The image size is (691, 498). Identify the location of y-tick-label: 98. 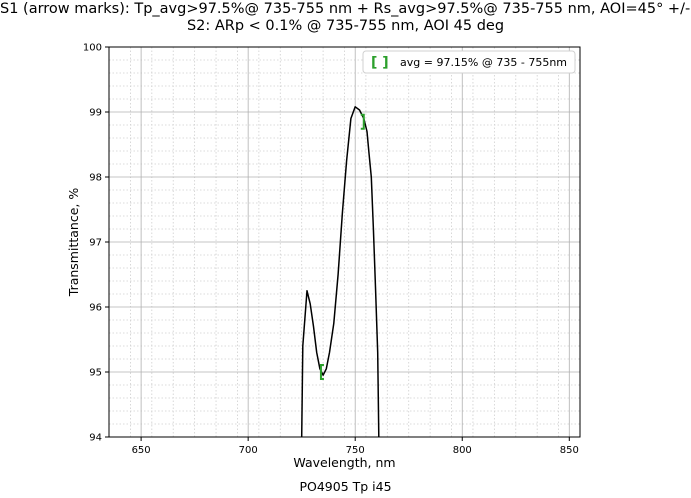
(95, 178).